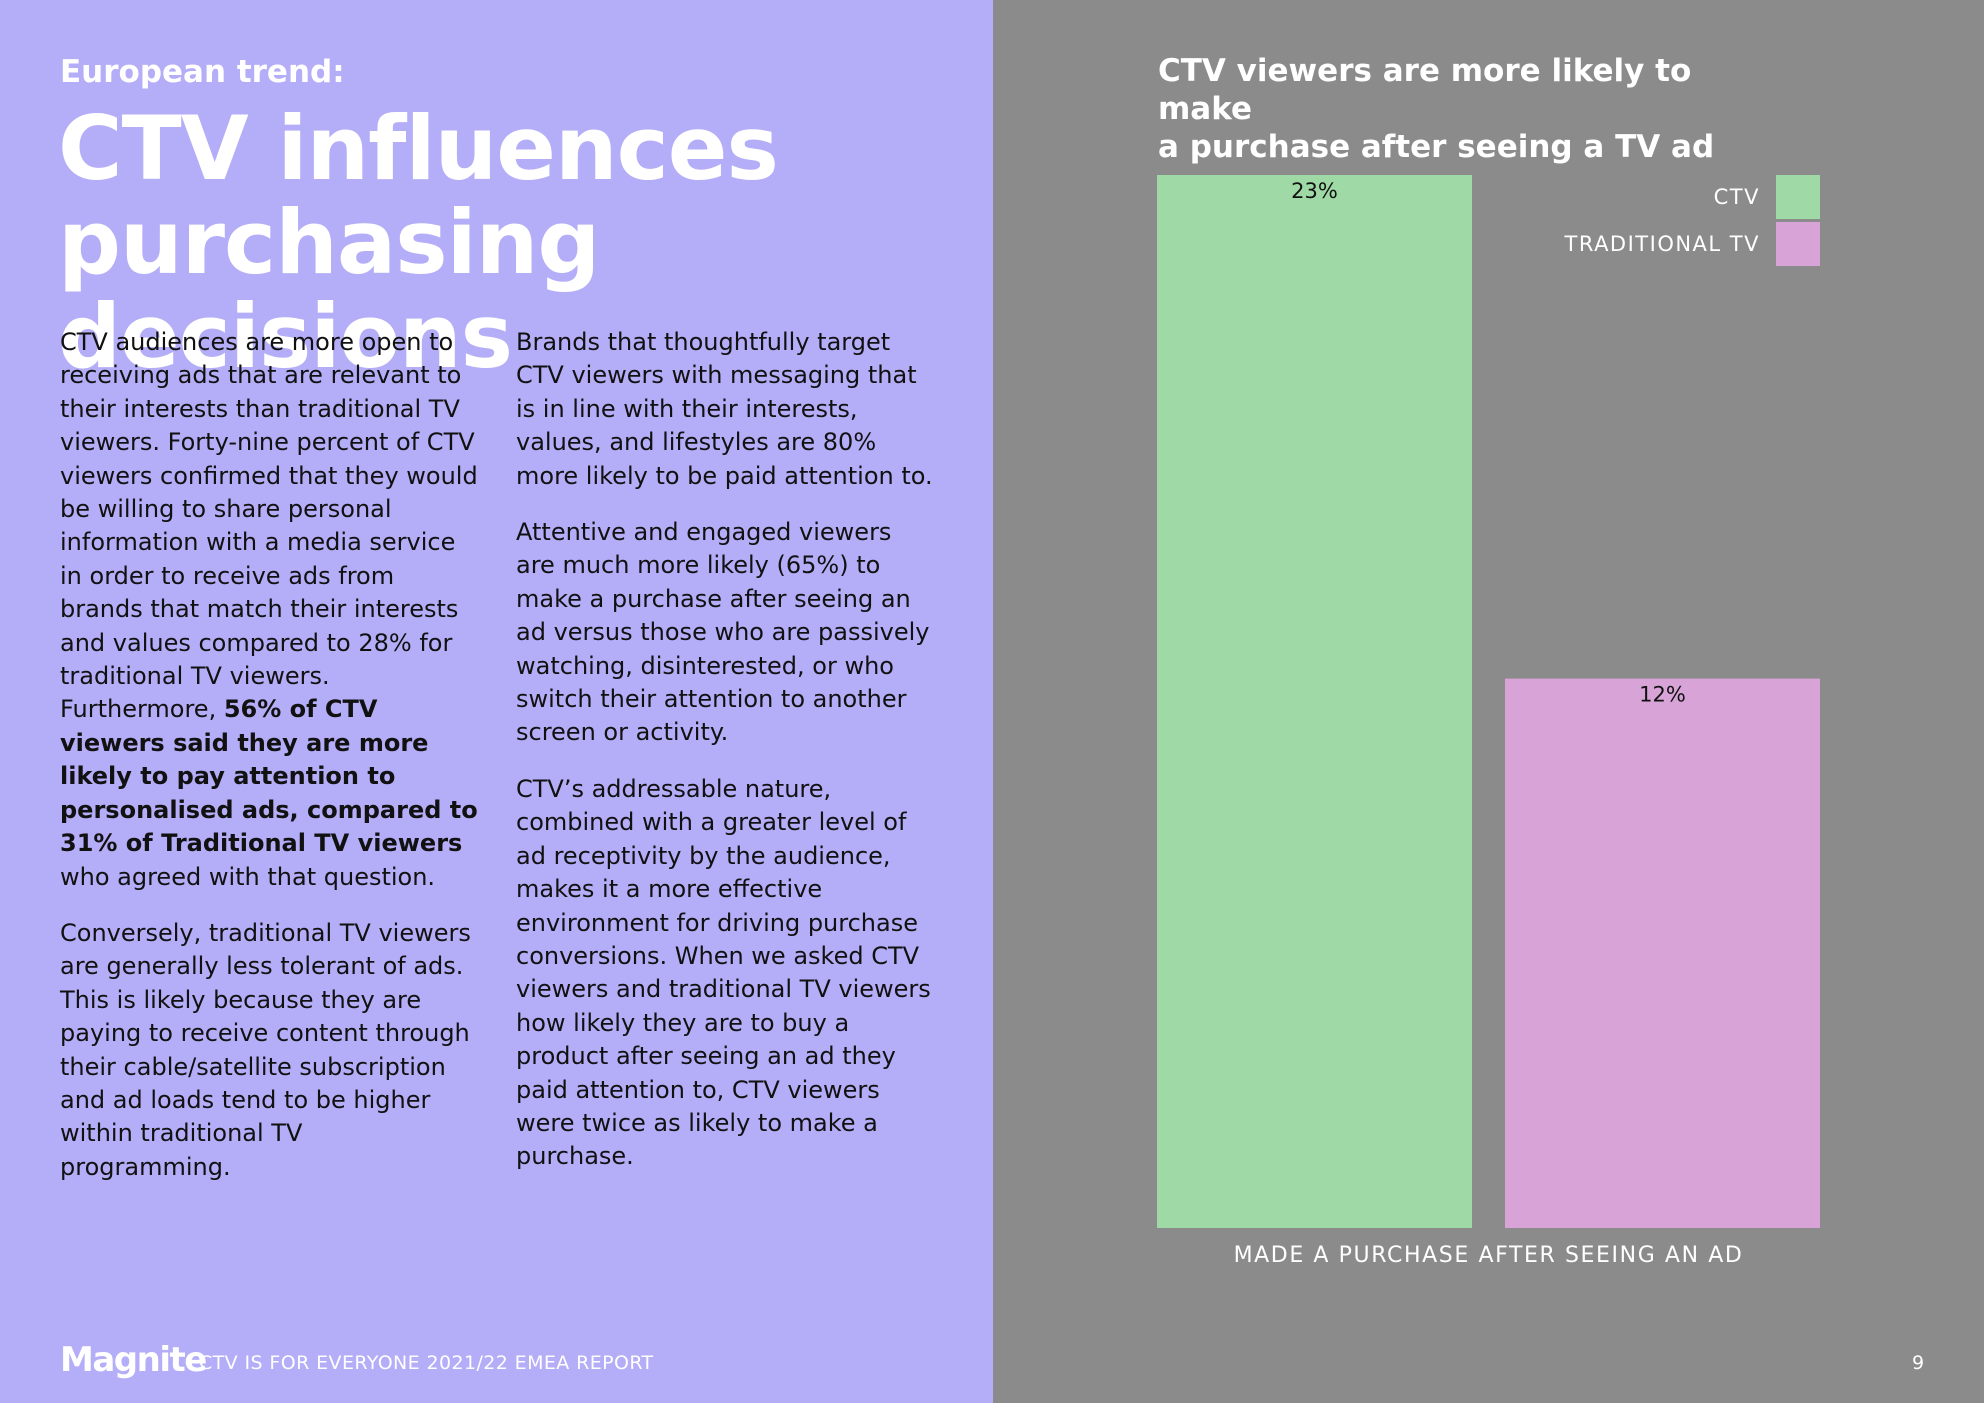 This screenshot has height=1403, width=1984. I want to click on page-title-line-1: CTV influences, so click(418, 148).